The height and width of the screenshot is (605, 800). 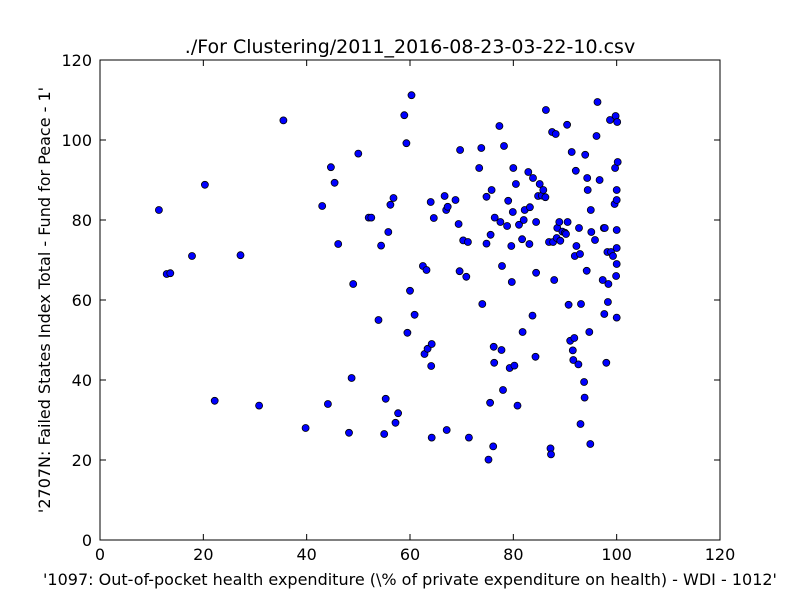 I want to click on x-tick-label: 80, so click(x=513, y=554).